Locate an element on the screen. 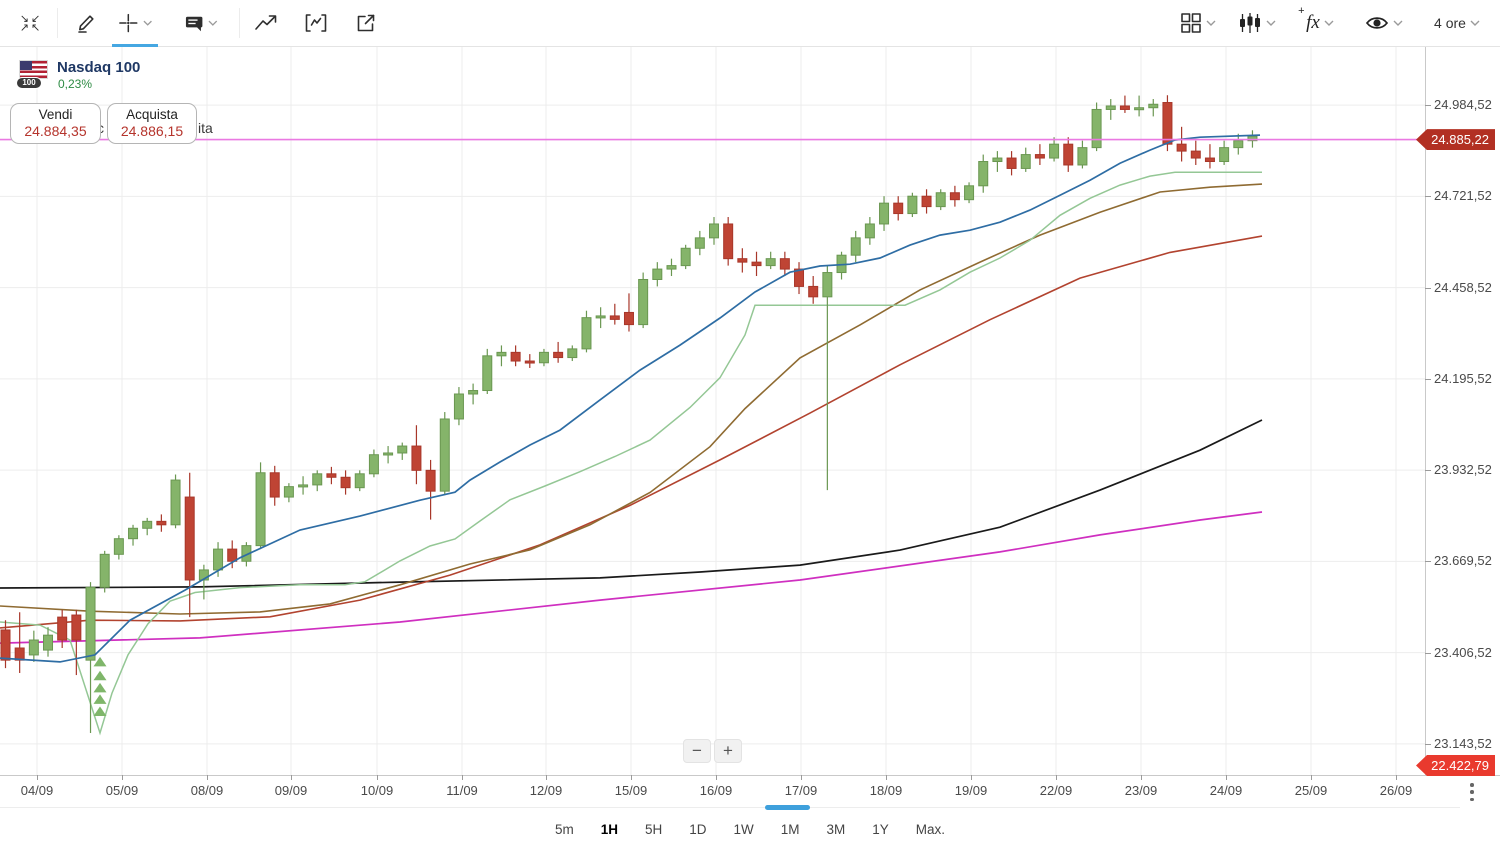  comment-icon is located at coordinates (194, 23).